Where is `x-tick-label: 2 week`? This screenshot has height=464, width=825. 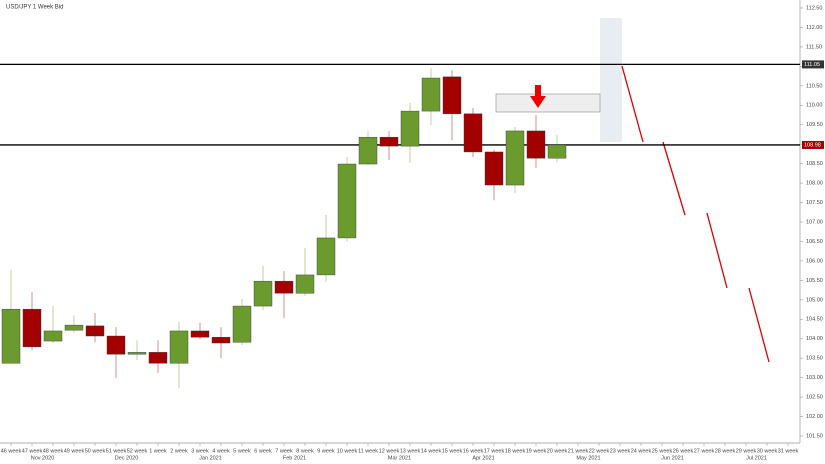
x-tick-label: 2 week is located at coordinates (179, 451).